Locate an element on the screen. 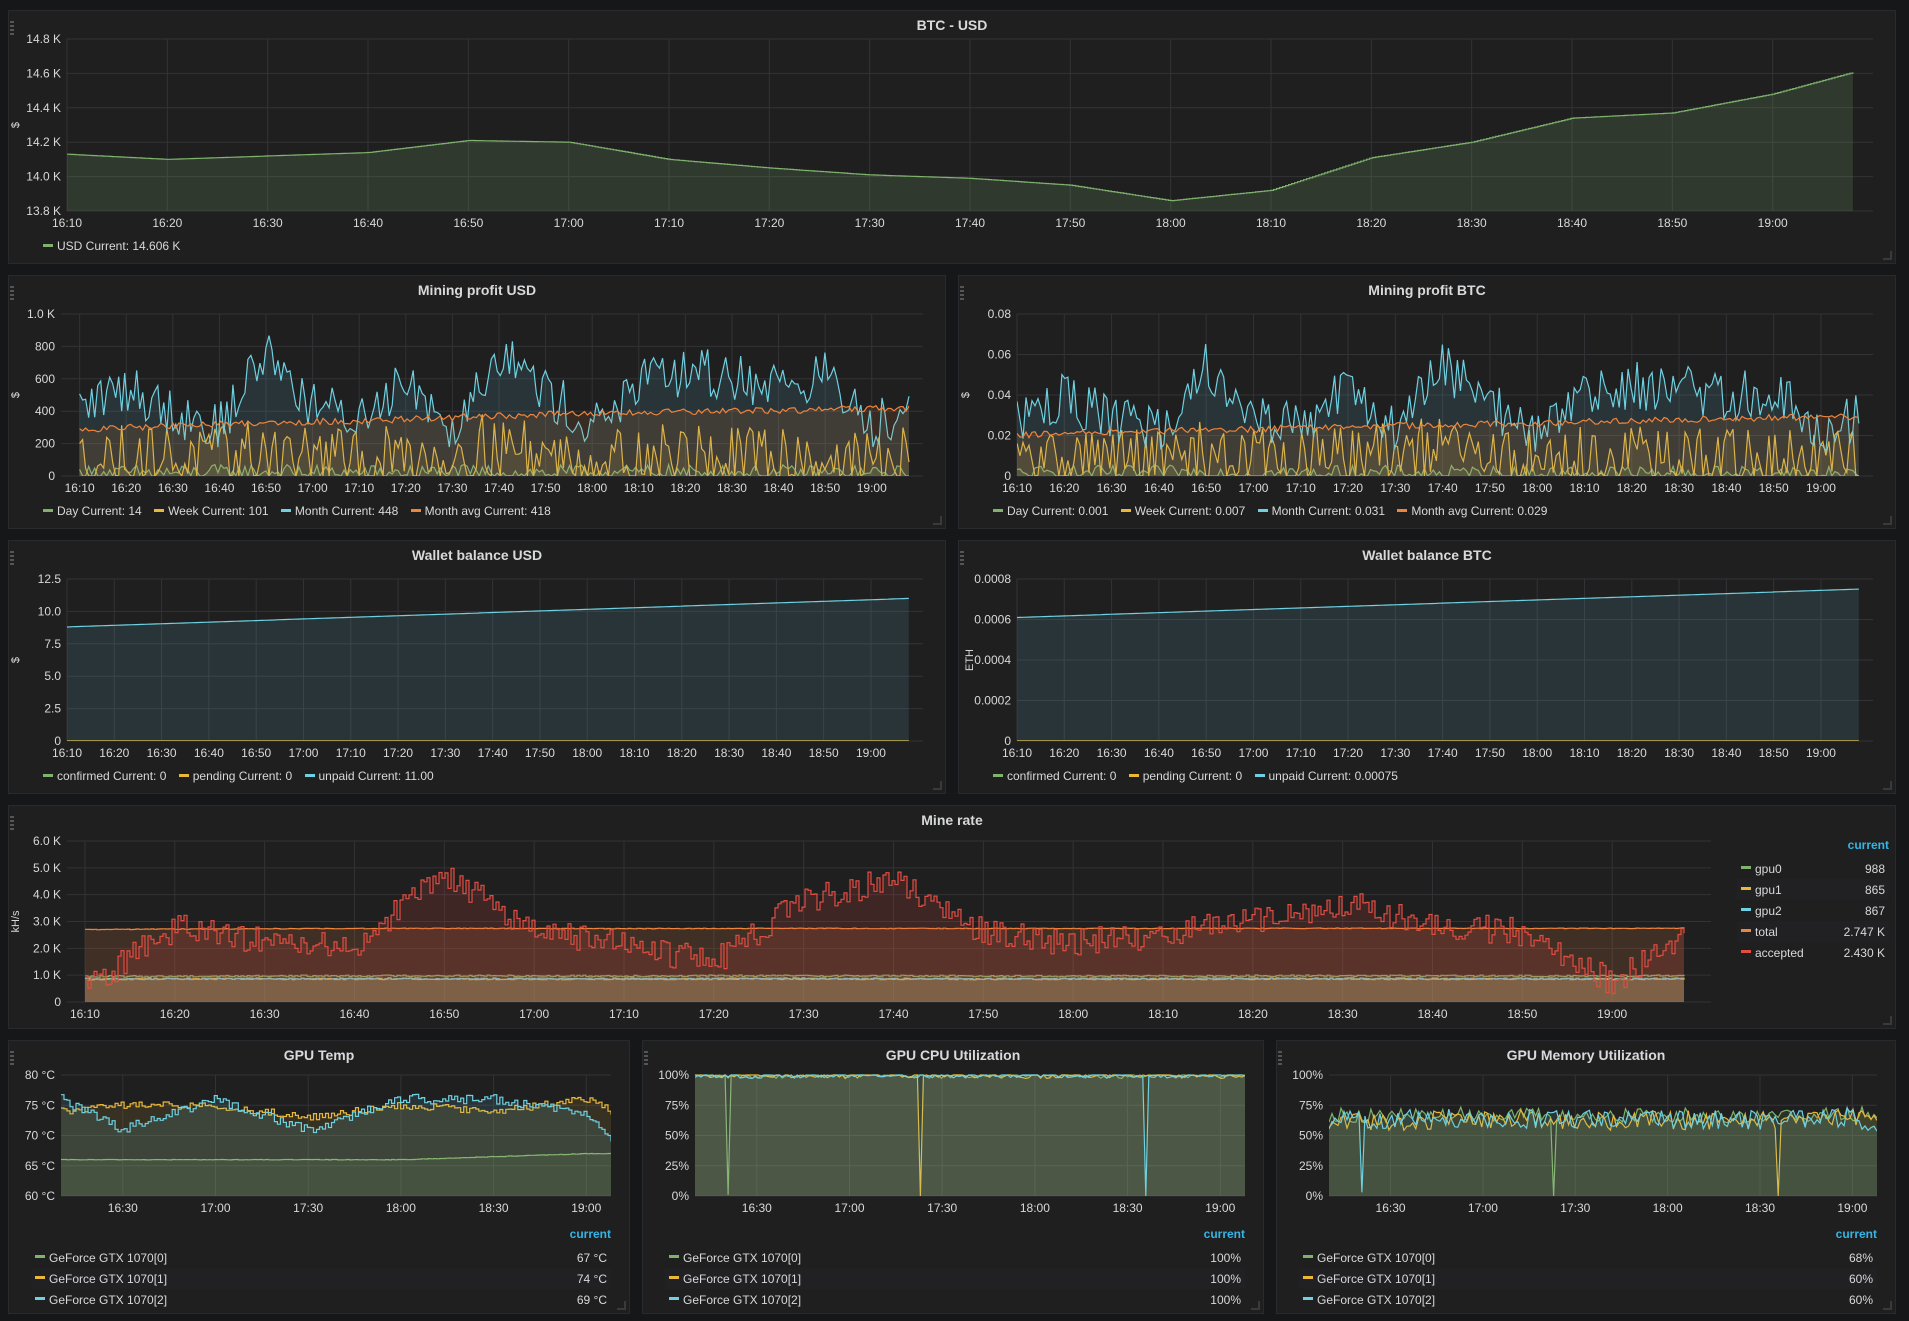 The image size is (1909, 1321). x-tick-label: 18:40 is located at coordinates (1726, 753).